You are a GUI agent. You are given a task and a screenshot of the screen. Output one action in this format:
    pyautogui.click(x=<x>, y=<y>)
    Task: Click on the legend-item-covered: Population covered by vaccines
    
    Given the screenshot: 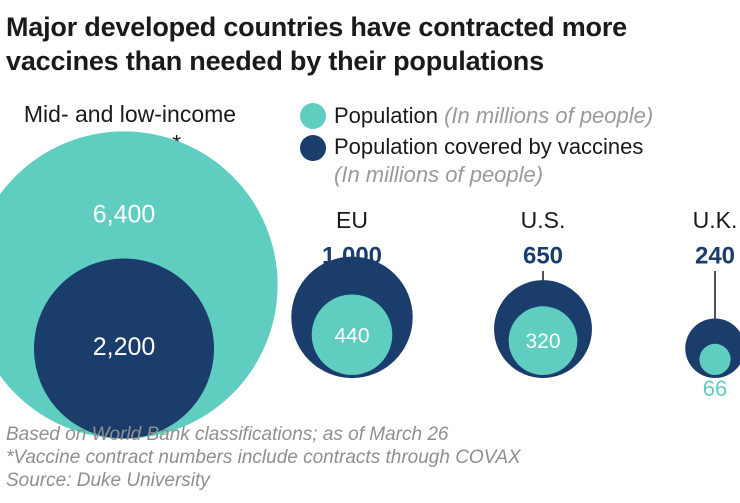 What is the action you would take?
    pyautogui.click(x=488, y=147)
    